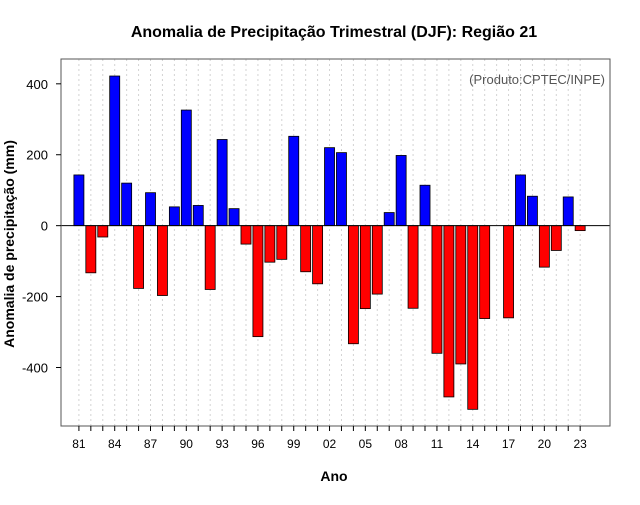  I want to click on bar-2003, so click(341, 189).